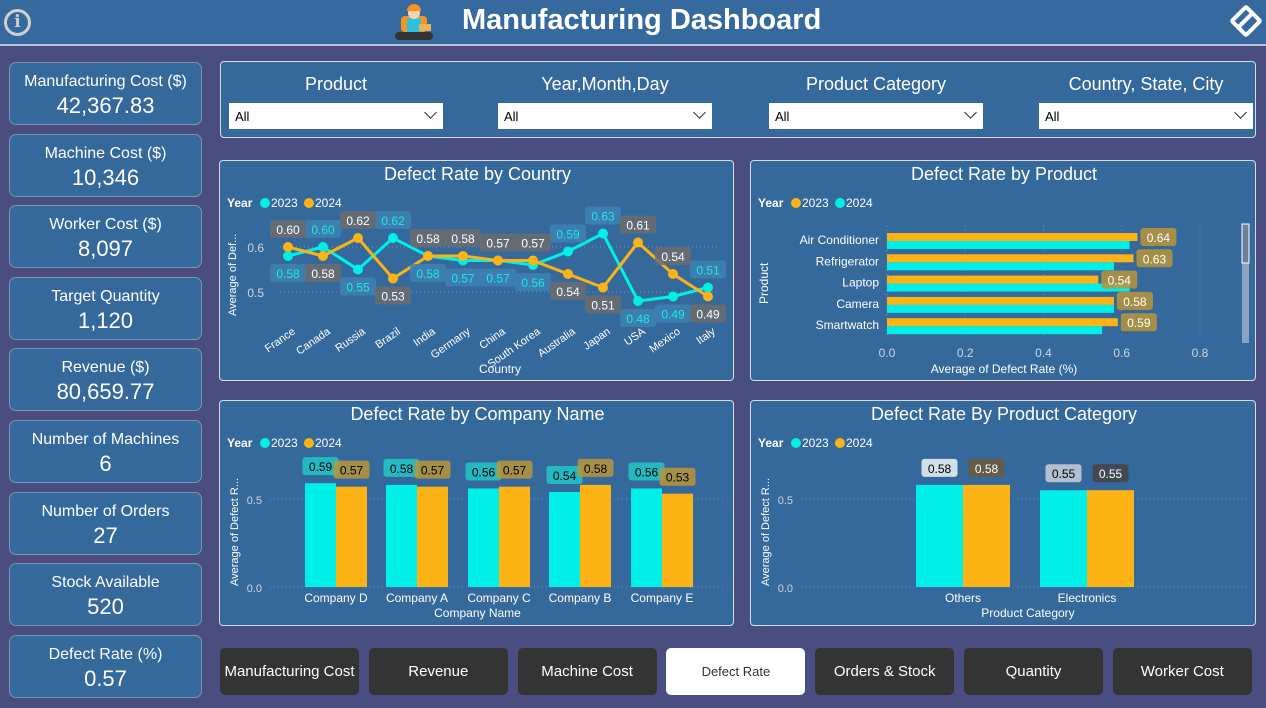 Image resolution: width=1266 pixels, height=708 pixels. Describe the element at coordinates (1245, 243) in the screenshot. I see `scrollbar-thumb` at that location.